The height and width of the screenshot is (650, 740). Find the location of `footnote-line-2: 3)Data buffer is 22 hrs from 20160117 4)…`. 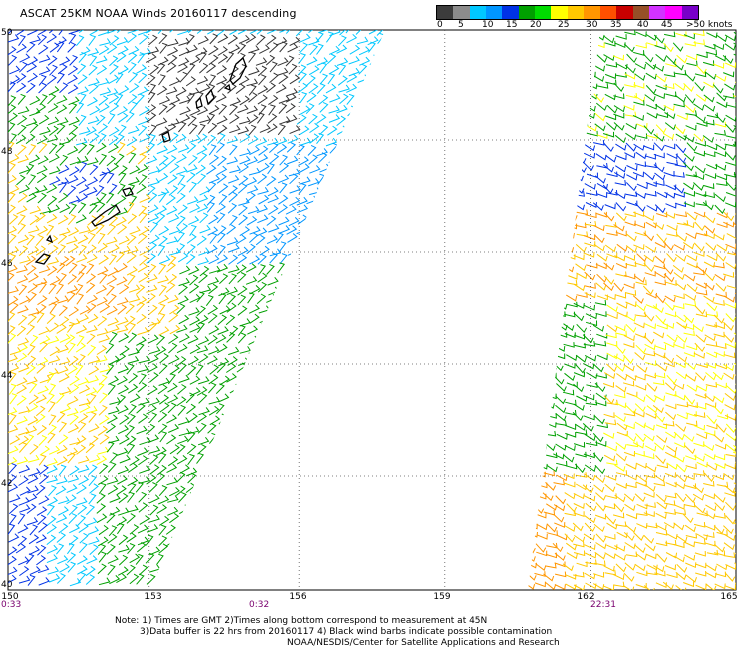

footnote-line-2: 3)Data buffer is 22 hrs from 20160117 4)… is located at coordinates (346, 632).